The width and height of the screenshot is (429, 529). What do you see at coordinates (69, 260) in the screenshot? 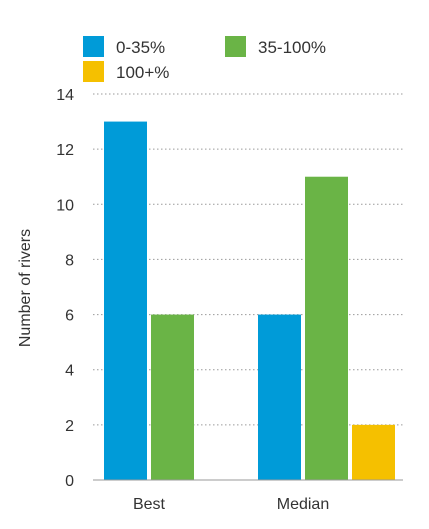
I see `y-tick-label: 8` at bounding box center [69, 260].